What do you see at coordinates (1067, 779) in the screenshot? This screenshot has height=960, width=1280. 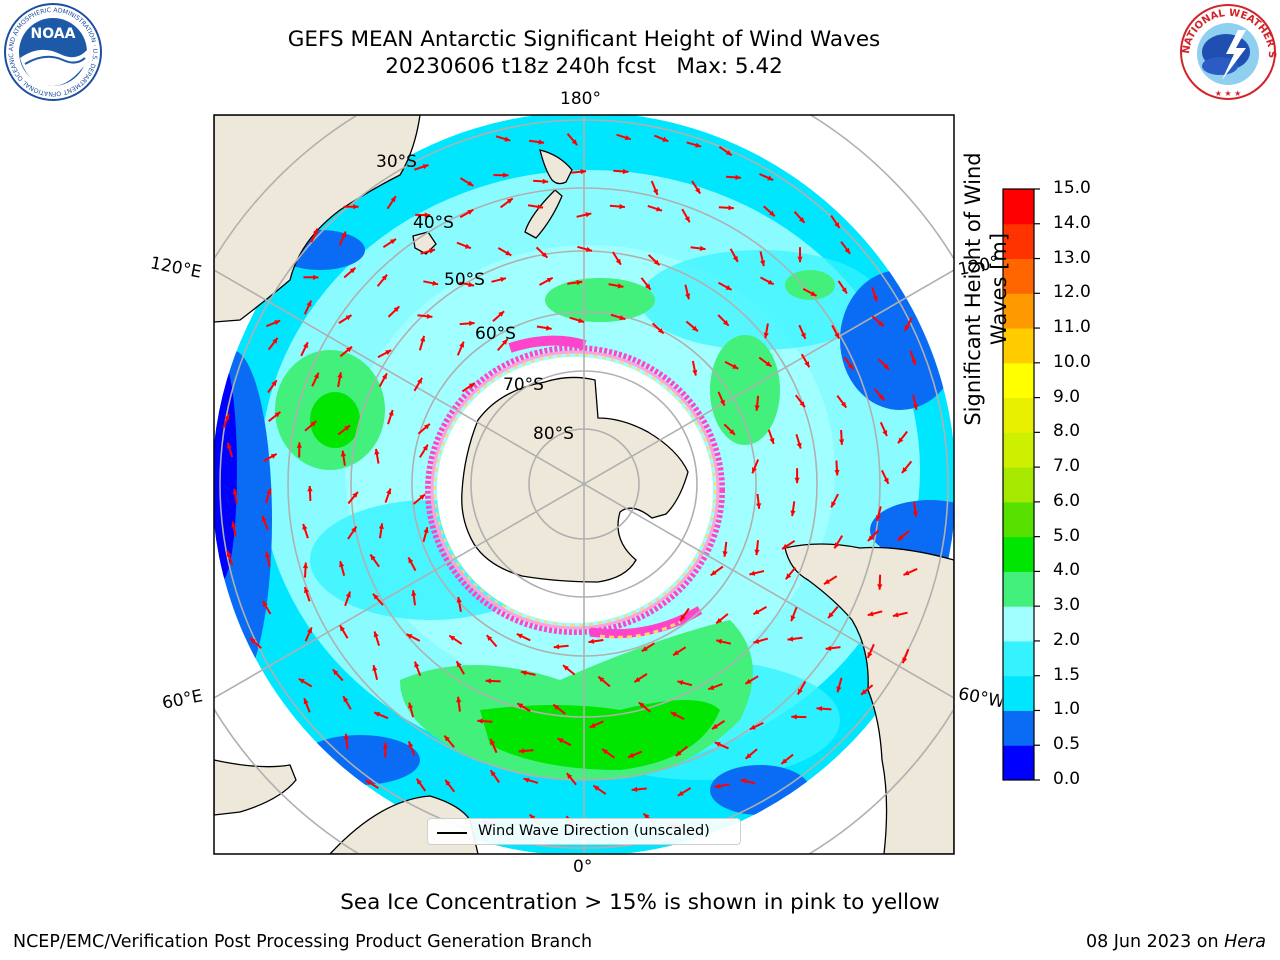 I see `colorbar-tick-label: 0.0` at bounding box center [1067, 779].